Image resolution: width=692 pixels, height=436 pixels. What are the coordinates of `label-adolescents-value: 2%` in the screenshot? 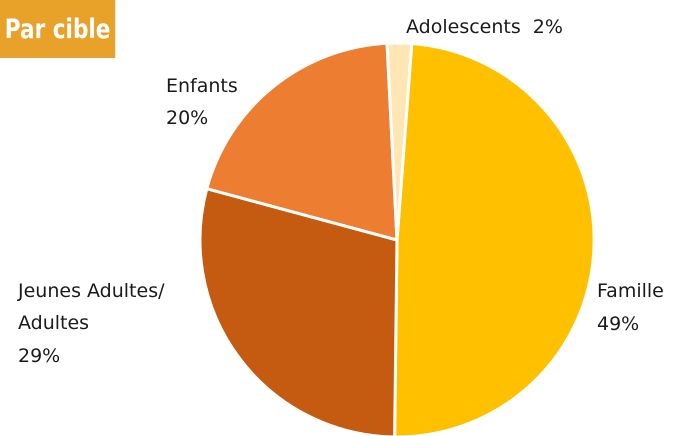 It's located at (548, 27).